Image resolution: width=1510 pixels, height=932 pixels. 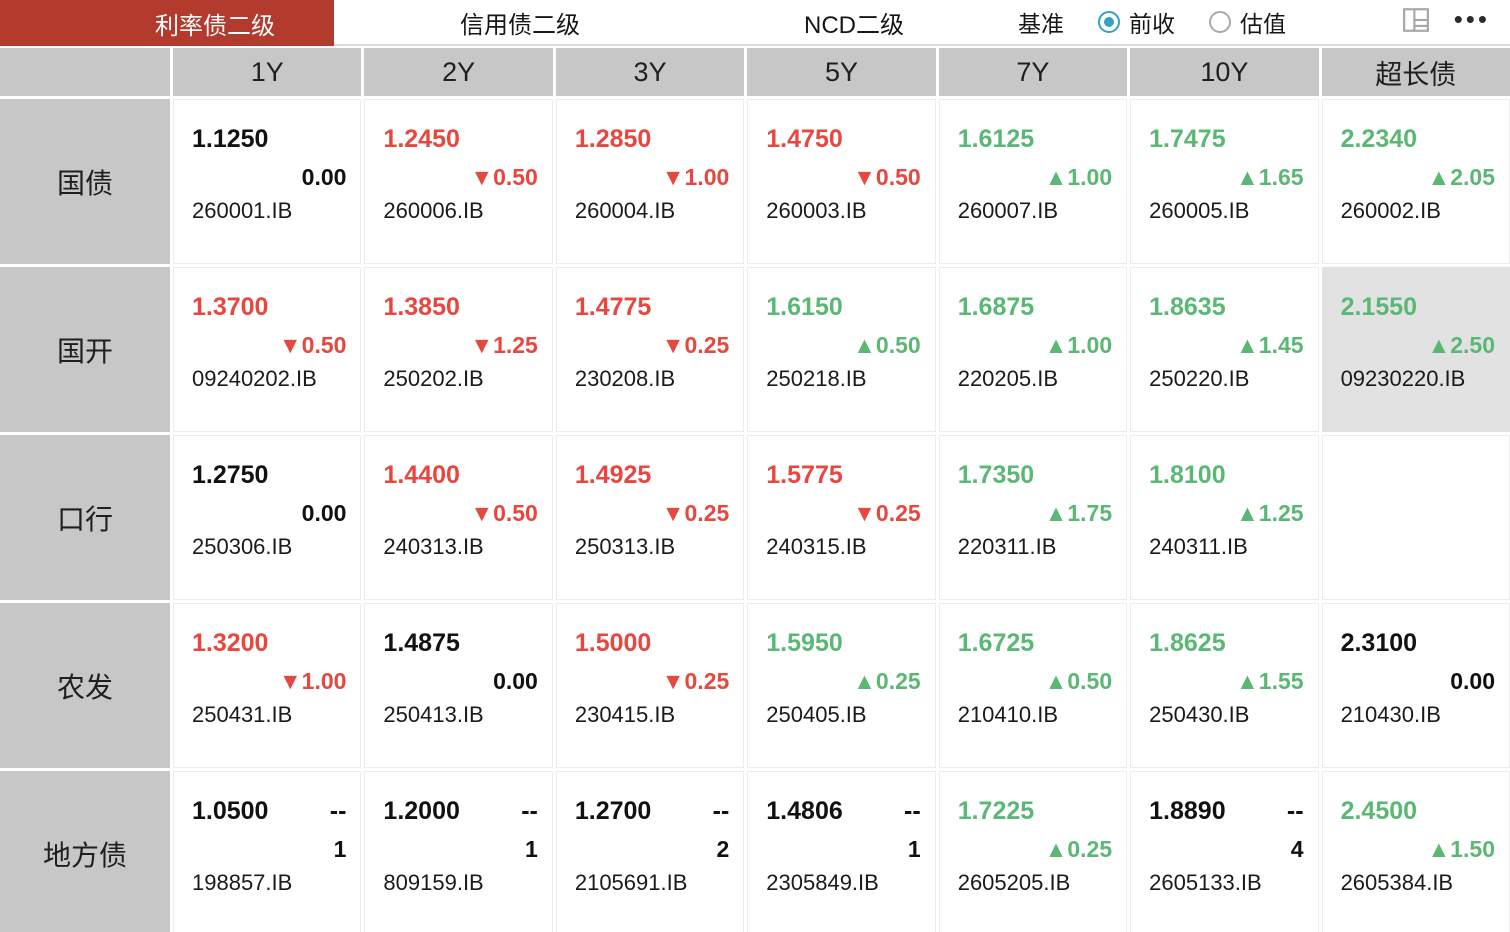 I want to click on bond-cell: 1.6125 ▲1.00 260007.IB, so click(x=1033, y=181).